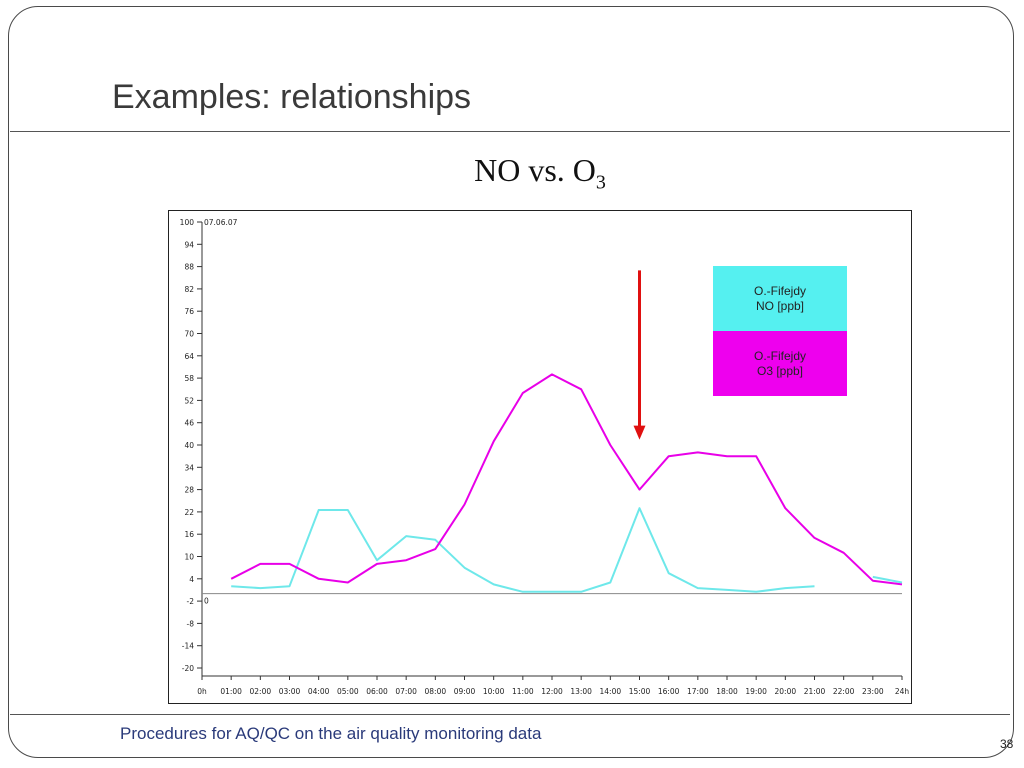 The height and width of the screenshot is (768, 1024). I want to click on x-tick-label: 22:00, so click(844, 691).